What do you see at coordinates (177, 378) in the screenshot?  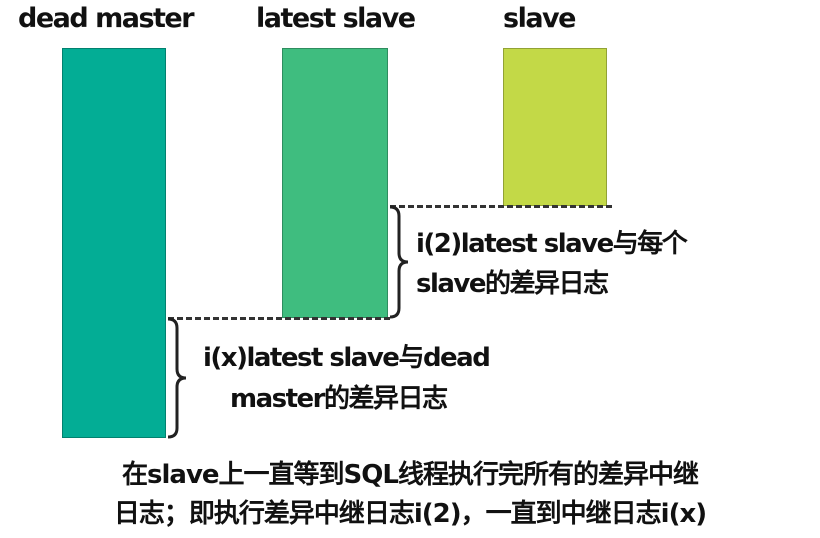 I see `master-diff-brace` at bounding box center [177, 378].